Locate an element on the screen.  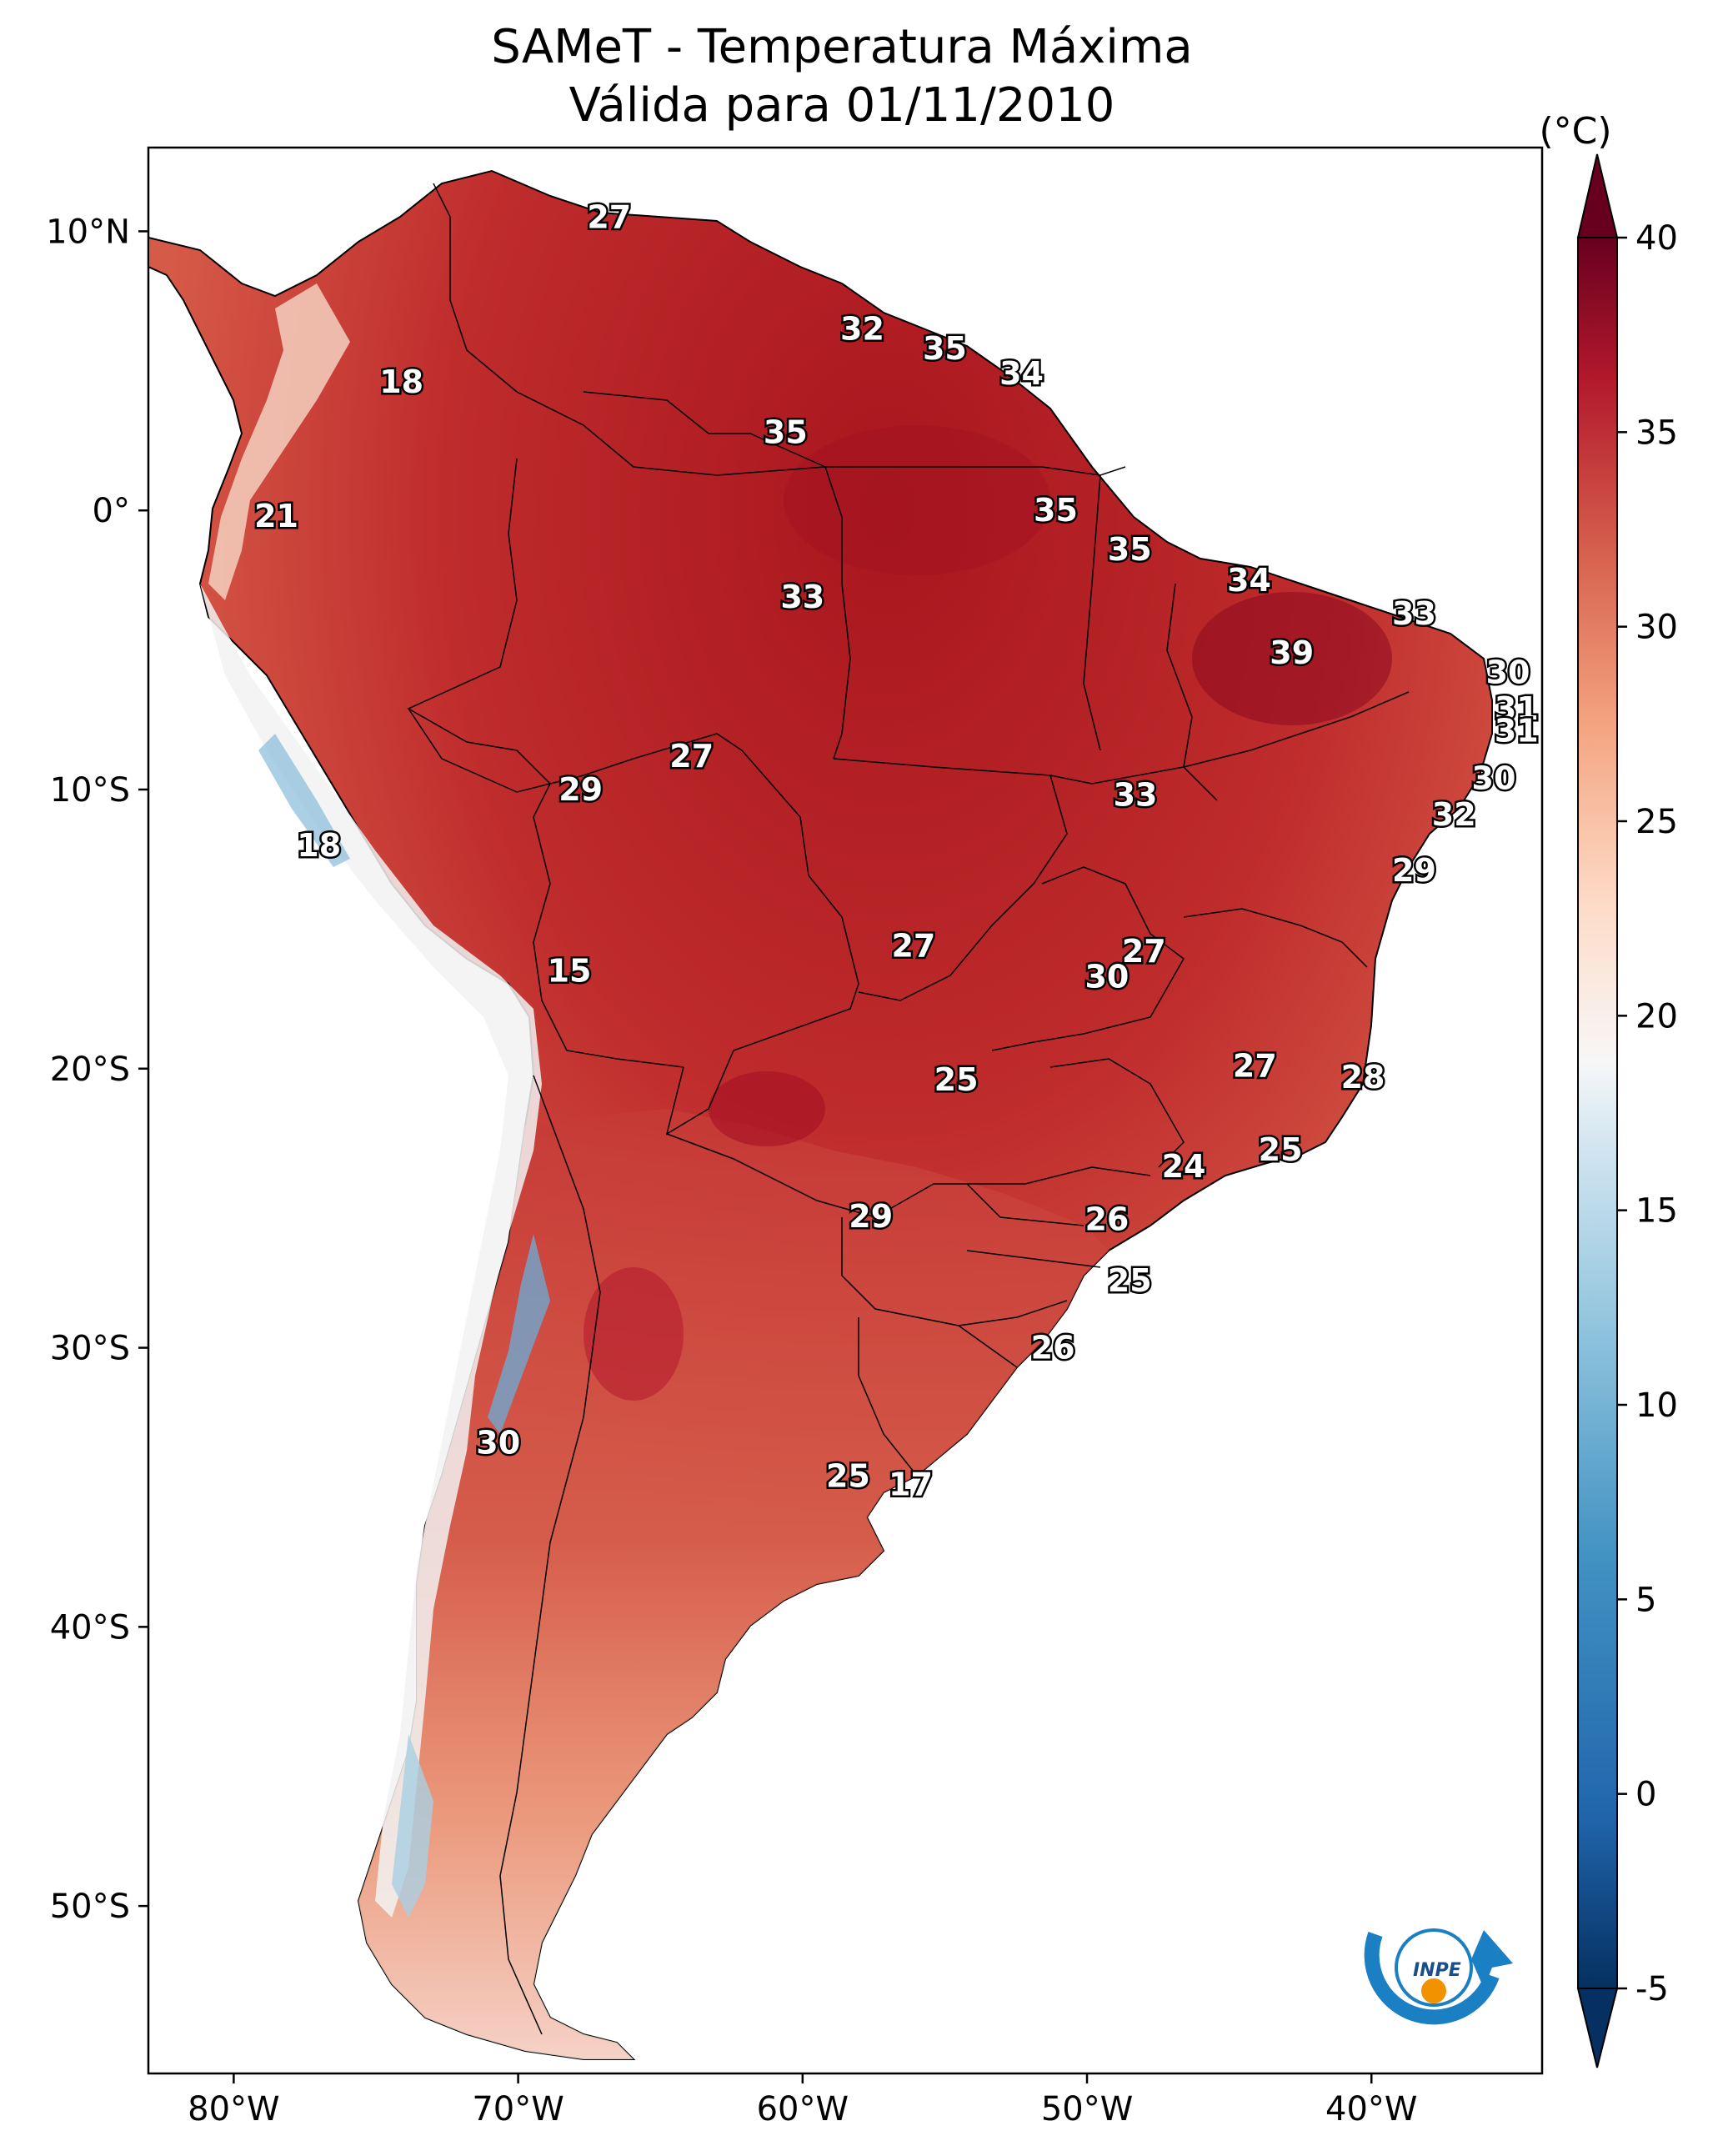
logo-arrow-icon is located at coordinates (1492, 1959).